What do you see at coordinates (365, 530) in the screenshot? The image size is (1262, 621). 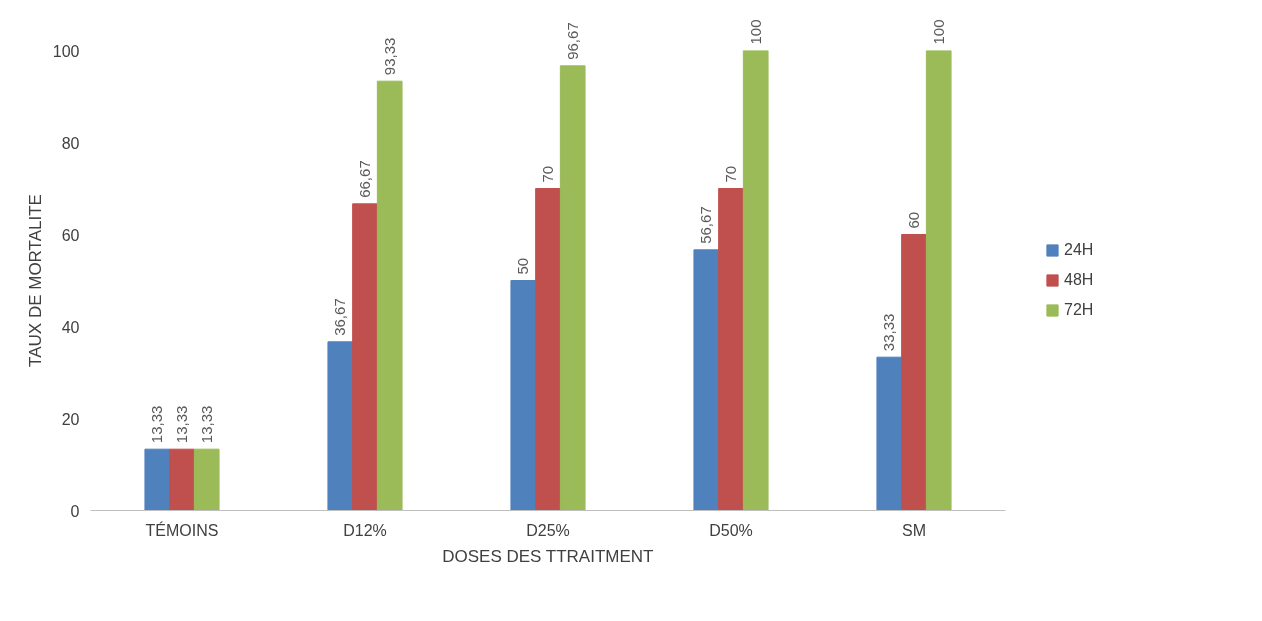 I see `x-tick-label: D12%` at bounding box center [365, 530].